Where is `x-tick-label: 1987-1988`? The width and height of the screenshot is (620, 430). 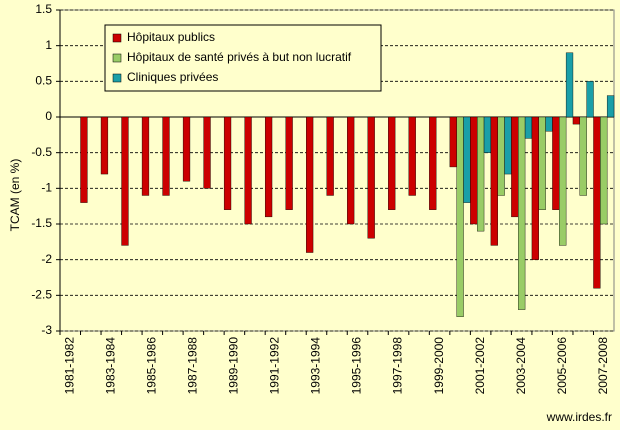 x-tick-label: 1987-1988 is located at coordinates (193, 366).